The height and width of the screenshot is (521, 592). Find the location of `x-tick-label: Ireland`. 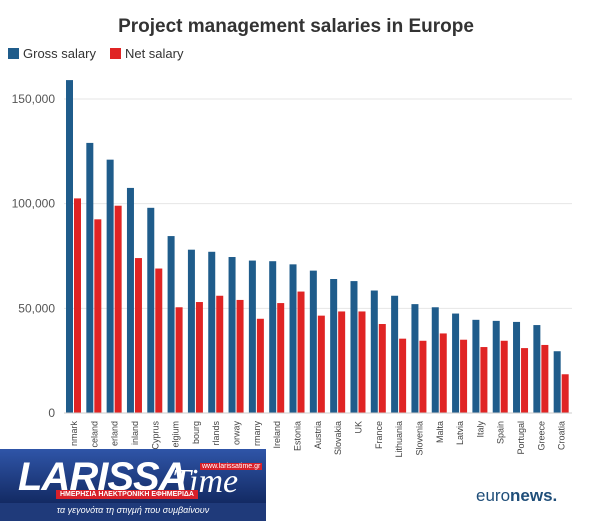

x-tick-label: Ireland is located at coordinates (277, 435).